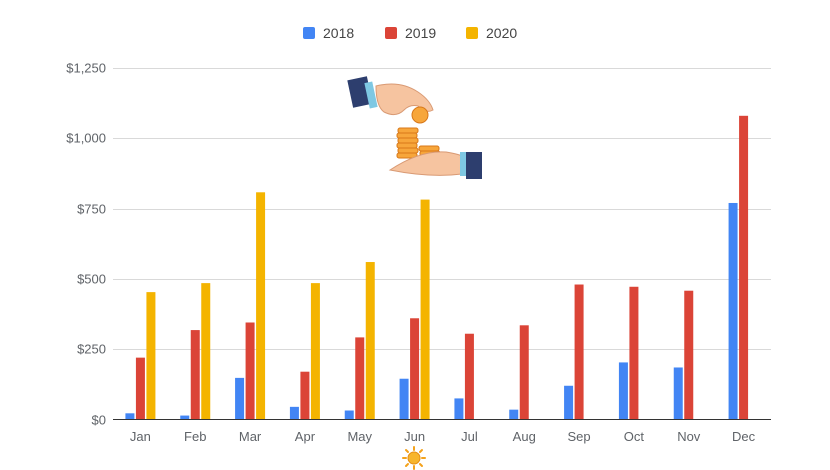 The width and height of the screenshot is (830, 470). I want to click on bar-2018-aug, so click(514, 414).